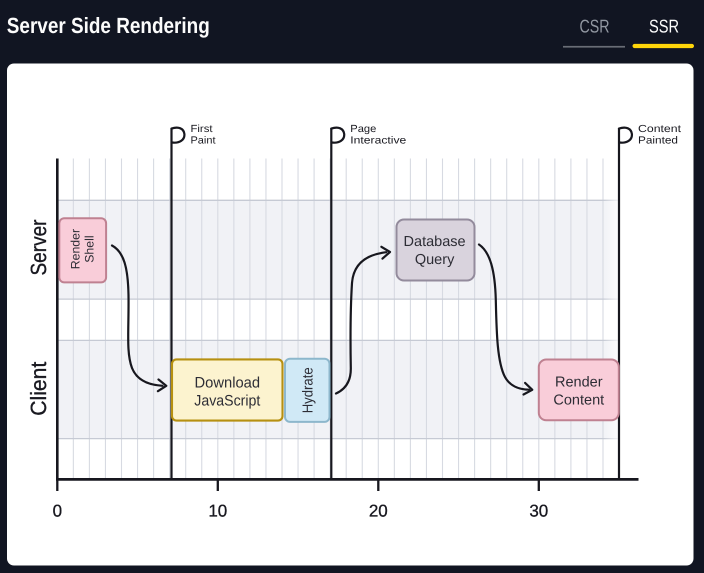  I want to click on svg-text: 30, so click(538, 511).